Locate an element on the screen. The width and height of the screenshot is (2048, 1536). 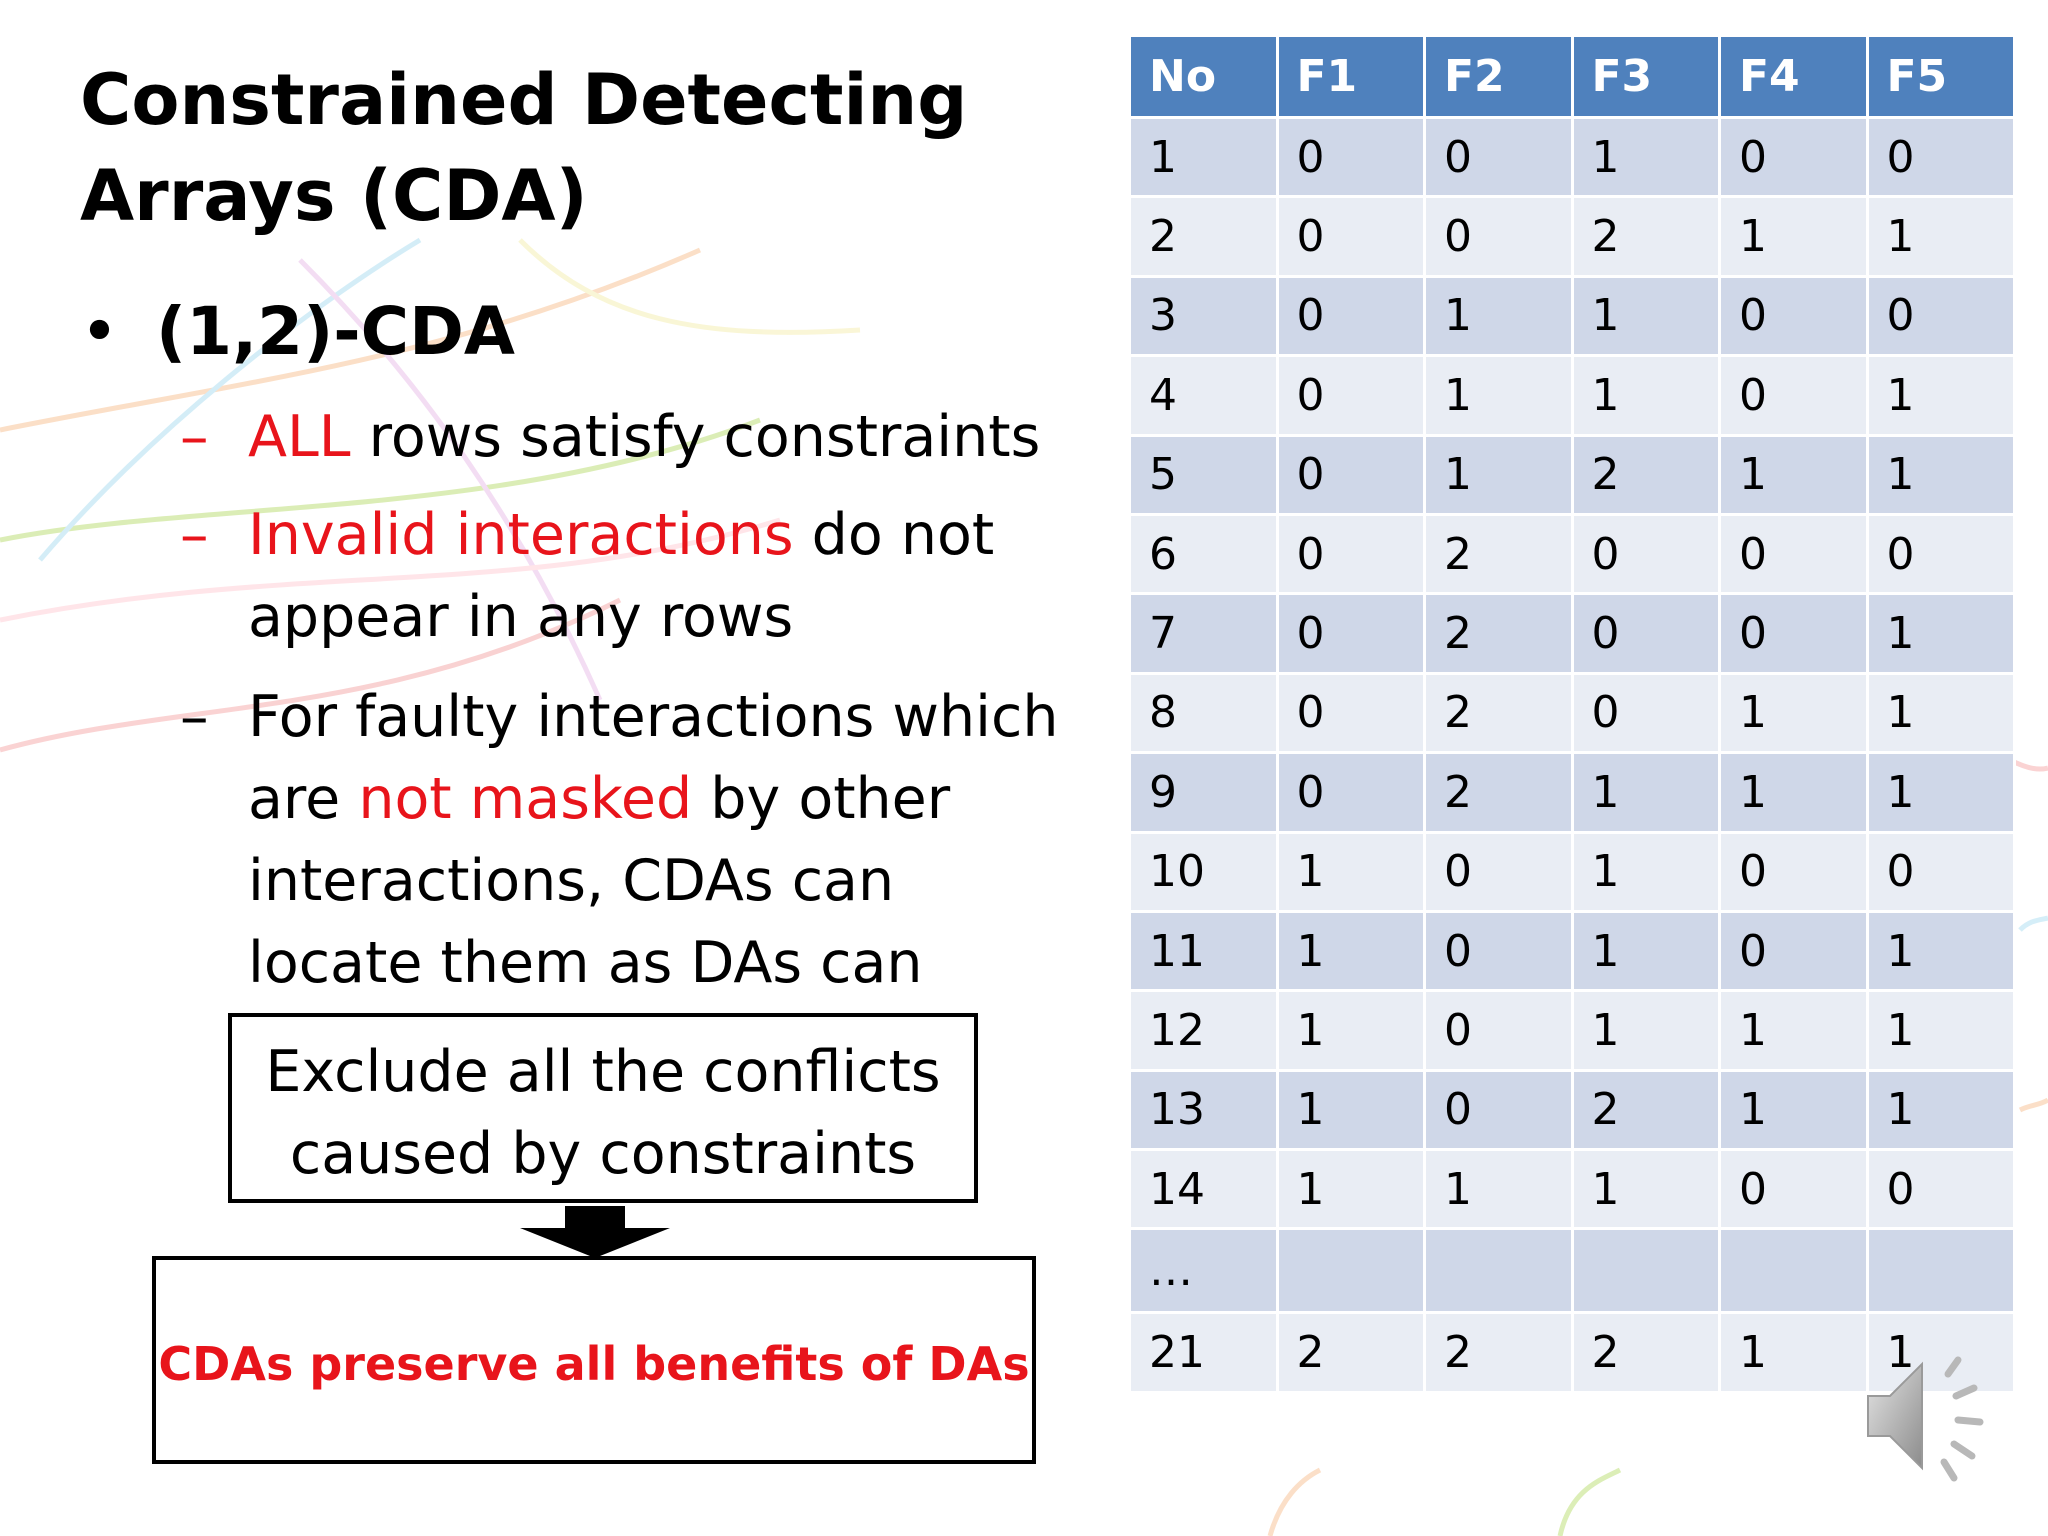
sub-bullet-1: – ALL rows satisfy constraints is located at coordinates (620, 437).